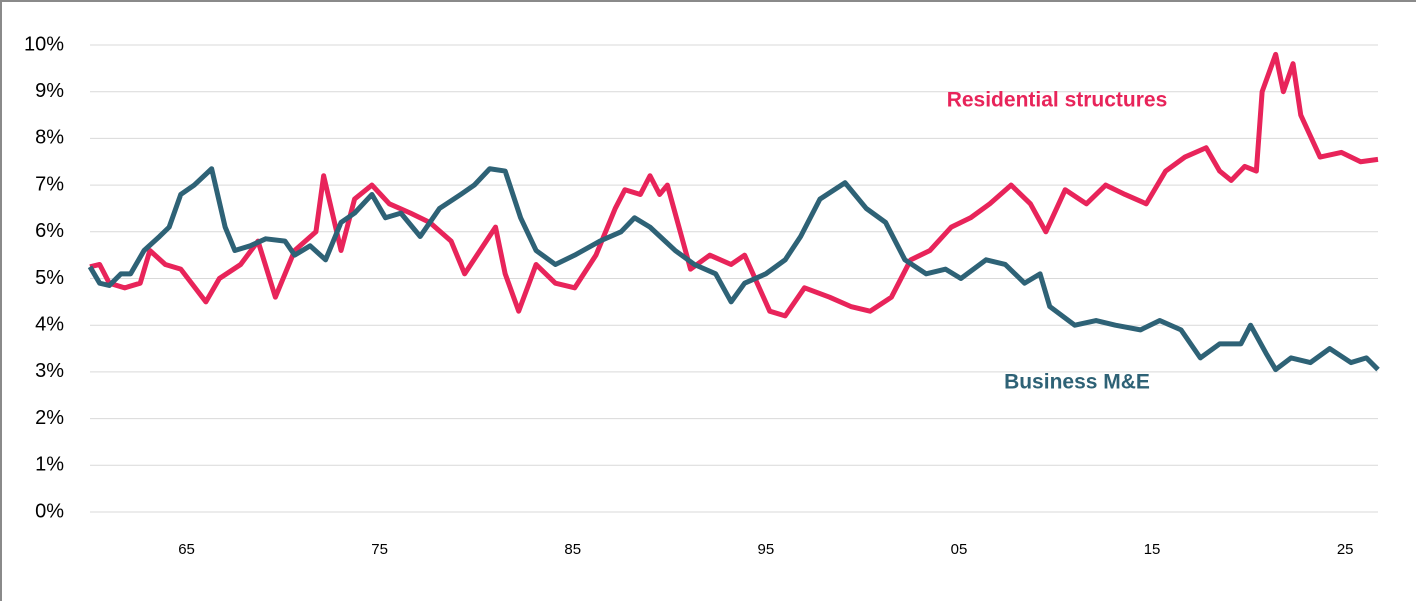  What do you see at coordinates (766, 549) in the screenshot?
I see `x-tick-label: 95` at bounding box center [766, 549].